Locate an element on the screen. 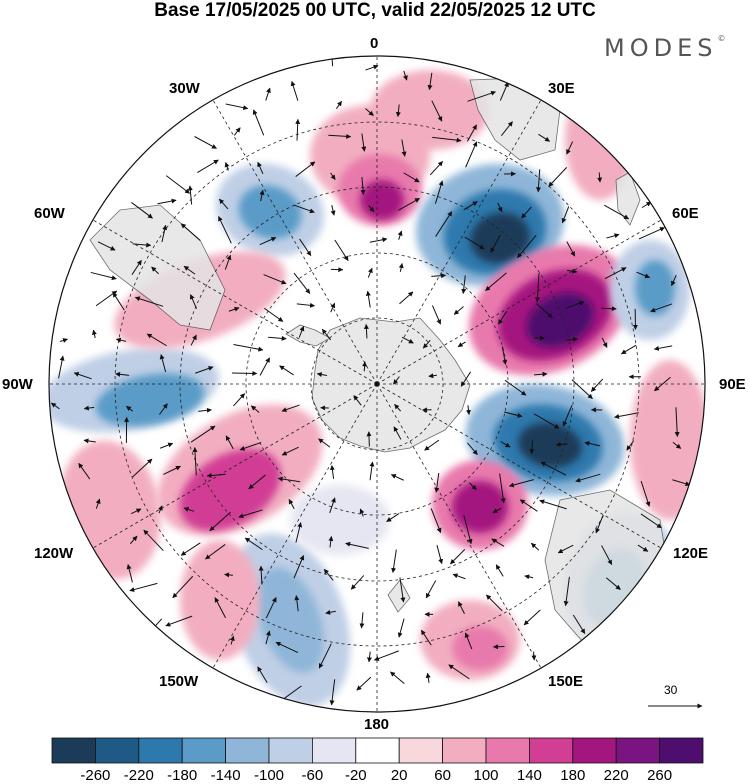 The image size is (750, 784). colorbar-tick-label: 60 is located at coordinates (442, 775).